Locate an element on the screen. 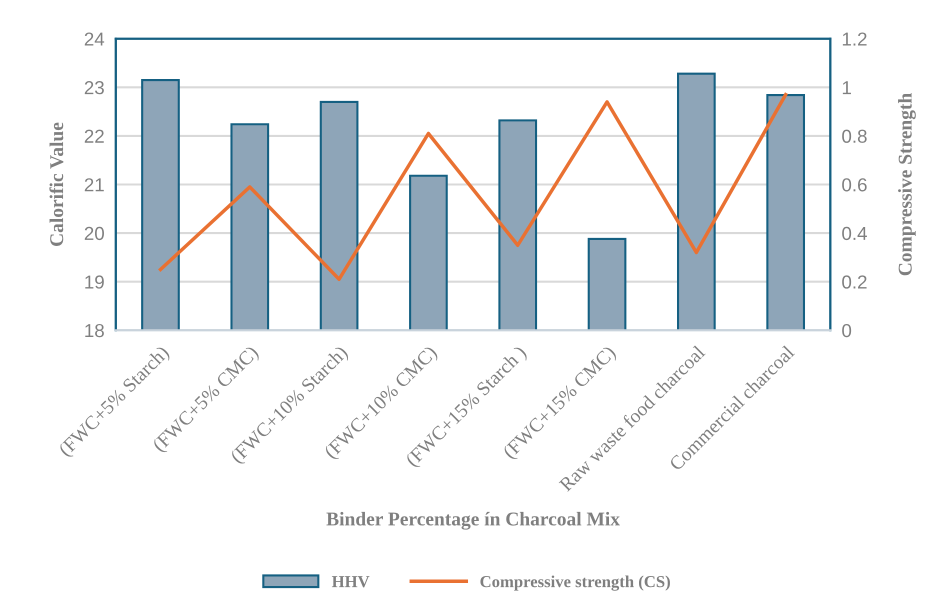  y-tick-label: 19 is located at coordinates (94, 282).